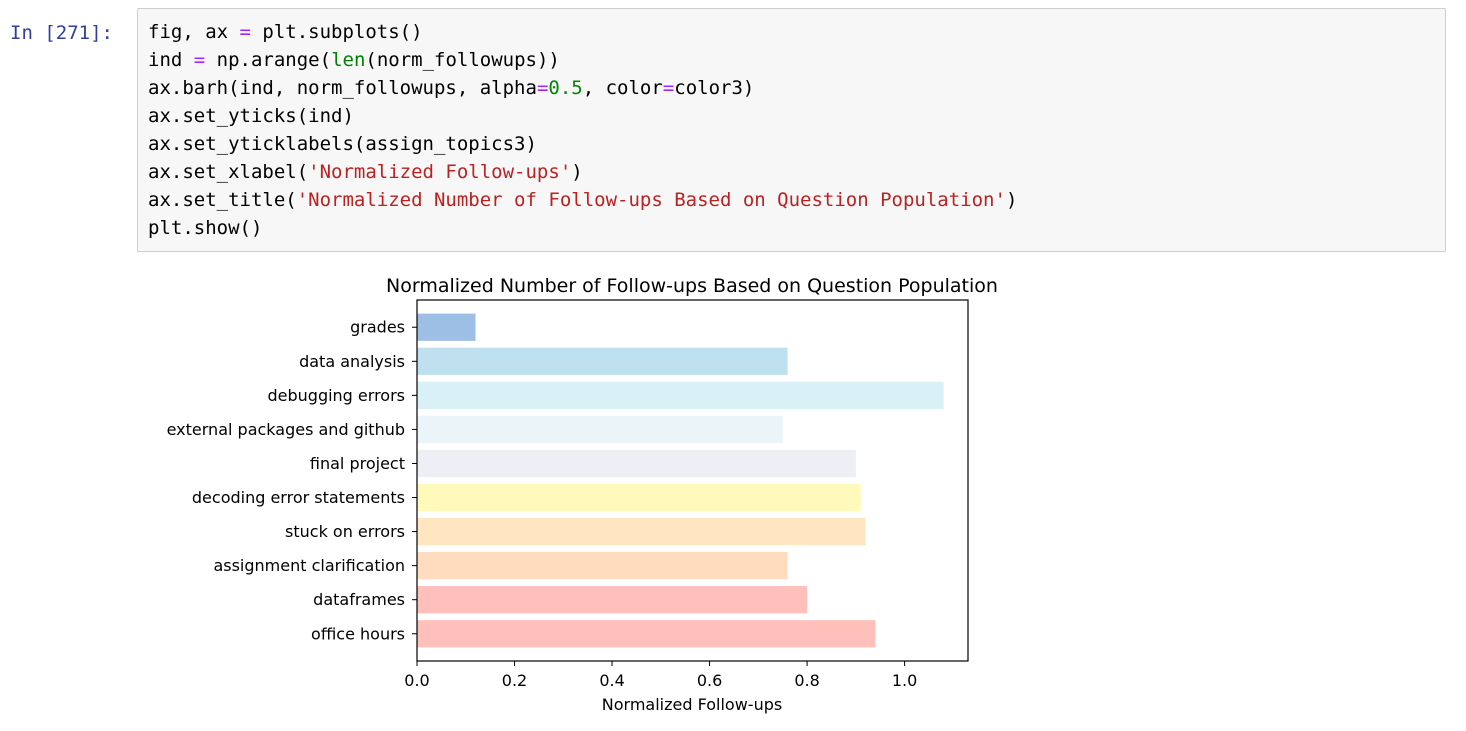 This screenshot has width=1466, height=731. I want to click on code-token: ax.barh(ind, norm_followups, alpha, so click(342, 88).